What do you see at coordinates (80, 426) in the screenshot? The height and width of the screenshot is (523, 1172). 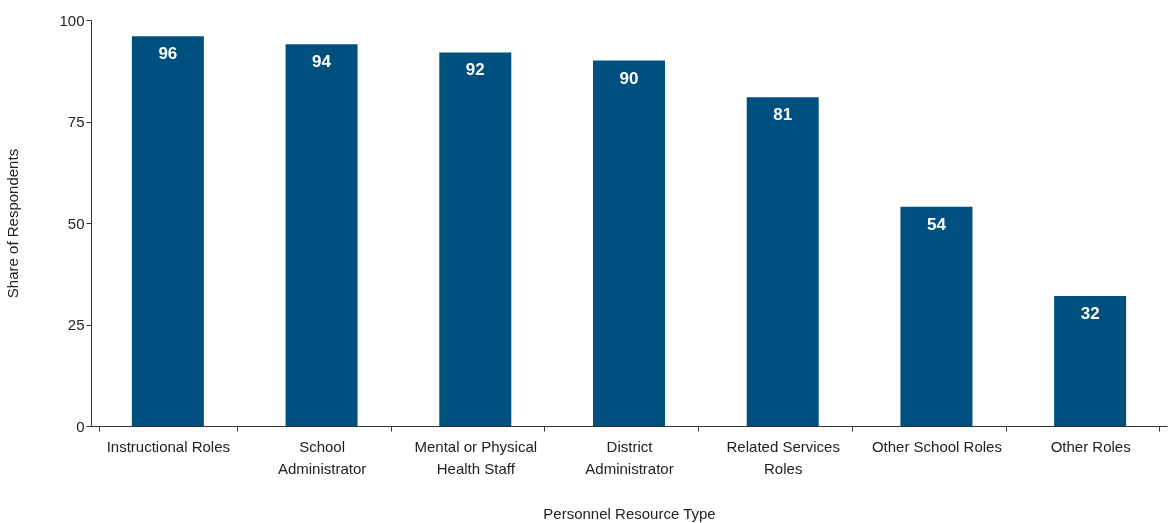 I see `y-tick-label: 0` at bounding box center [80, 426].